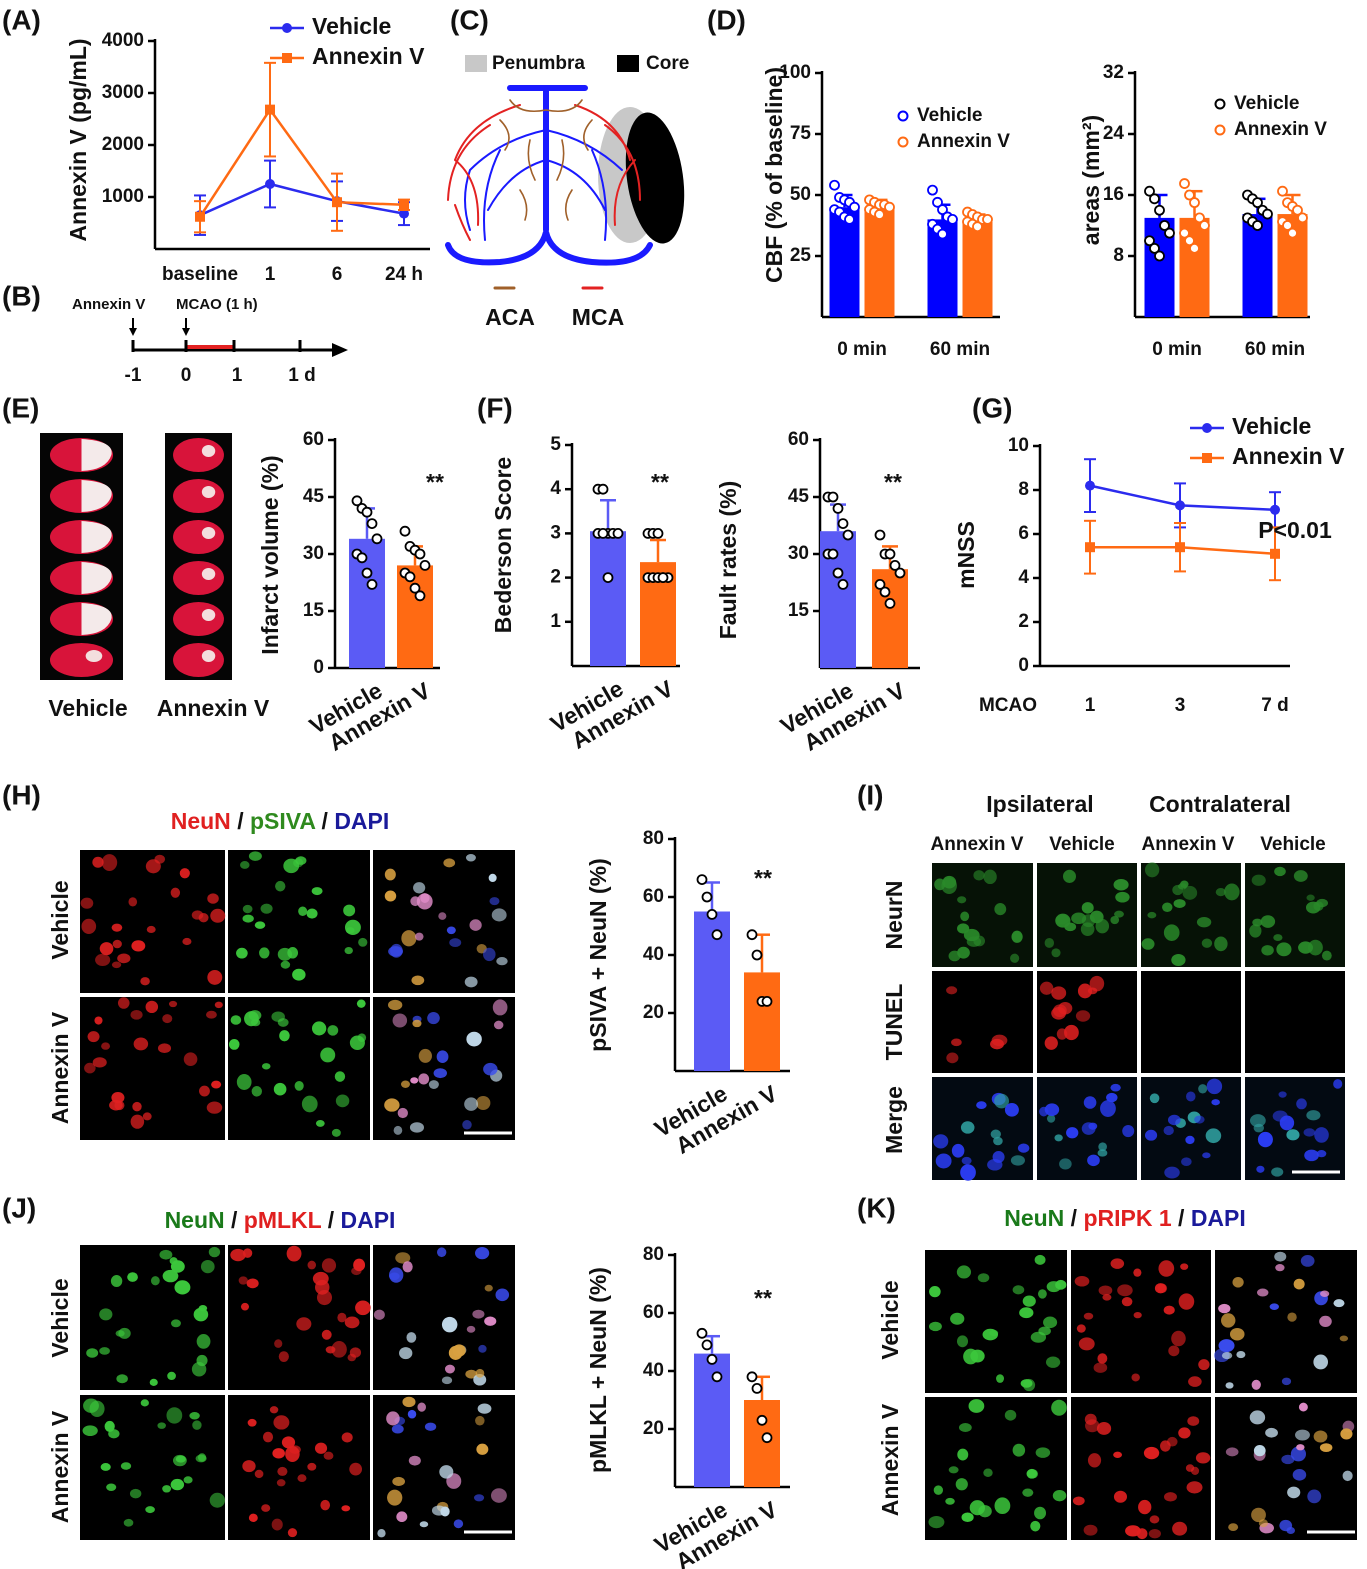  I want to click on slice-label: Vehicle, so click(87, 708).